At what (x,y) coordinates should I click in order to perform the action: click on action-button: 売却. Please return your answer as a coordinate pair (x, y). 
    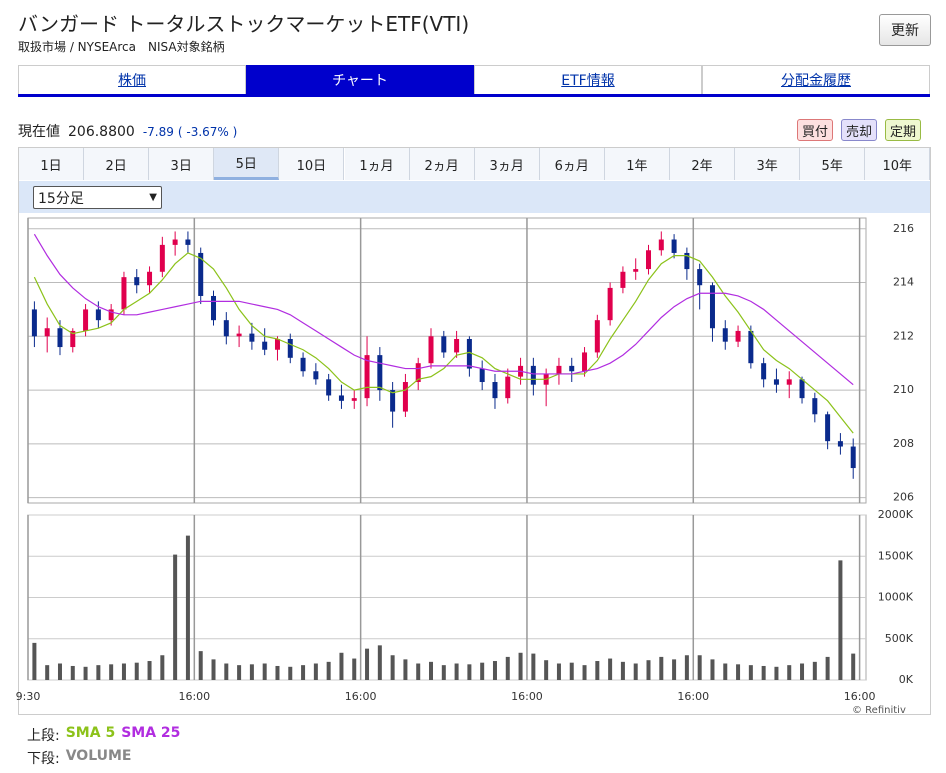
    Looking at the image, I should click on (859, 130).